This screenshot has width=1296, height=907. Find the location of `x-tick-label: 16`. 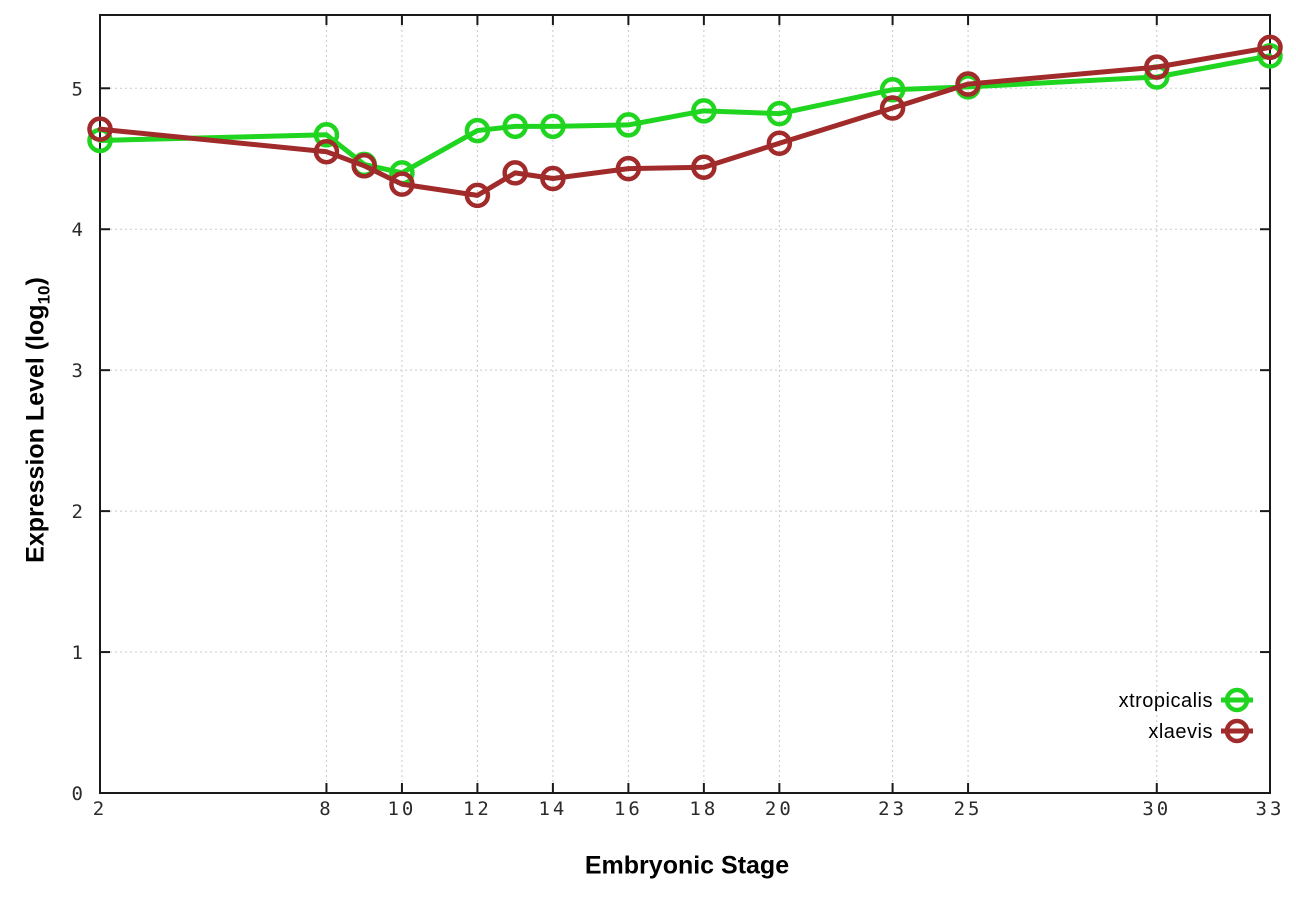

x-tick-label: 16 is located at coordinates (628, 809).